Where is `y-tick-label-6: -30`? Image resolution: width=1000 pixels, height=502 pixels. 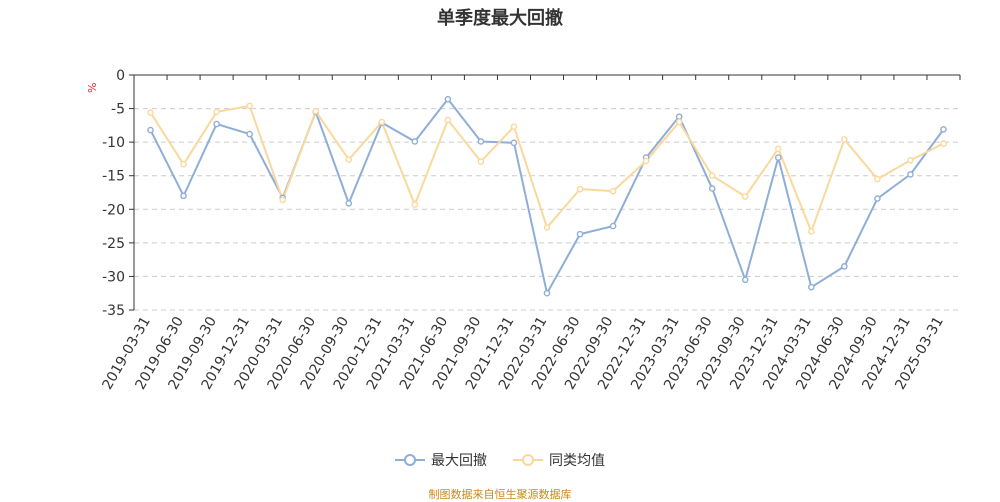 y-tick-label-6: -30 is located at coordinates (113, 277).